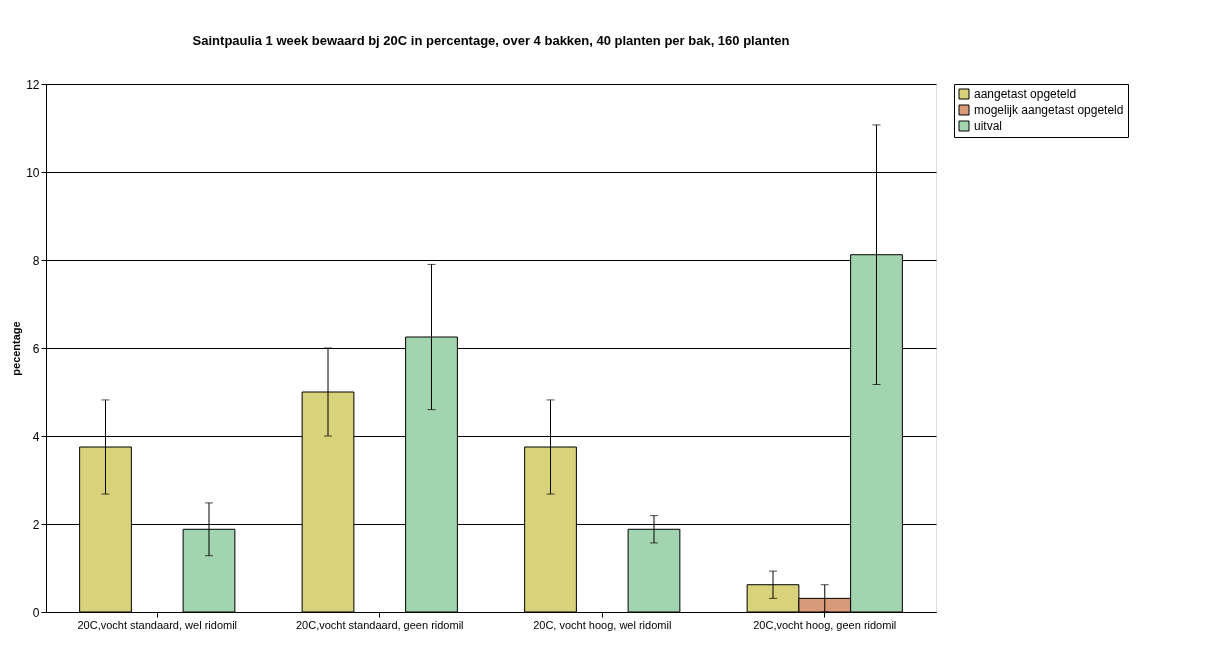 This screenshot has width=1219, height=650. I want to click on legend-label: aangetast opgeteld, so click(1025, 94).